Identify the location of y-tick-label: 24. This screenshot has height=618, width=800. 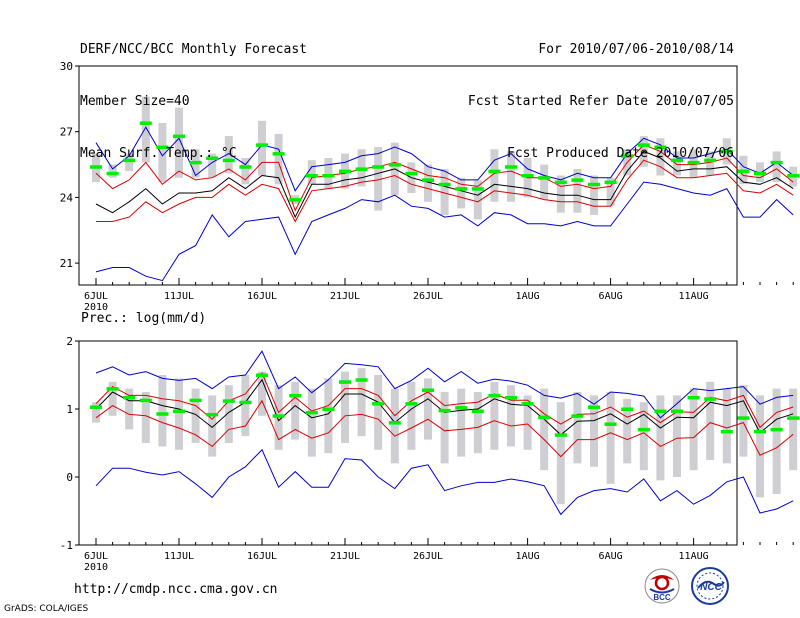
(67, 197).